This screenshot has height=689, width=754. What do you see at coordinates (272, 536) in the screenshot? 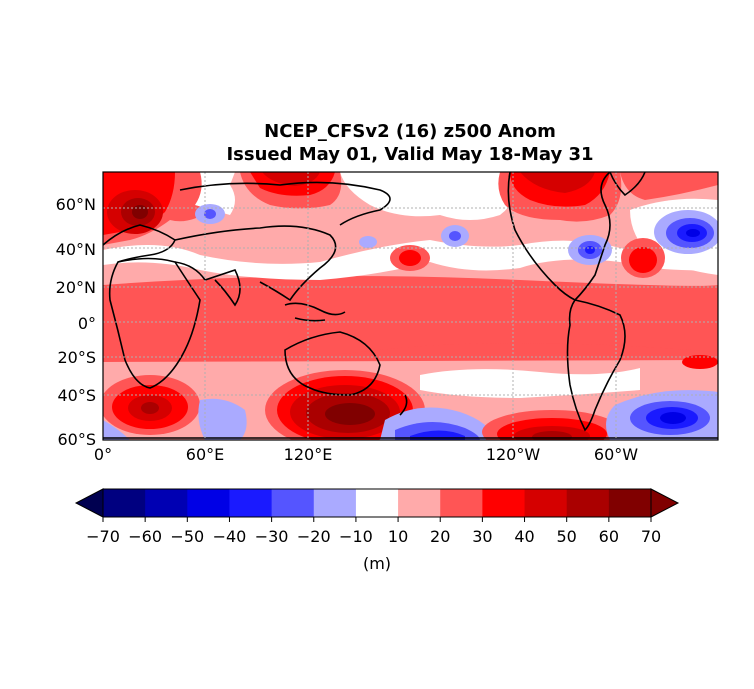
I see `colorbar-tick-label: −30` at bounding box center [272, 536].